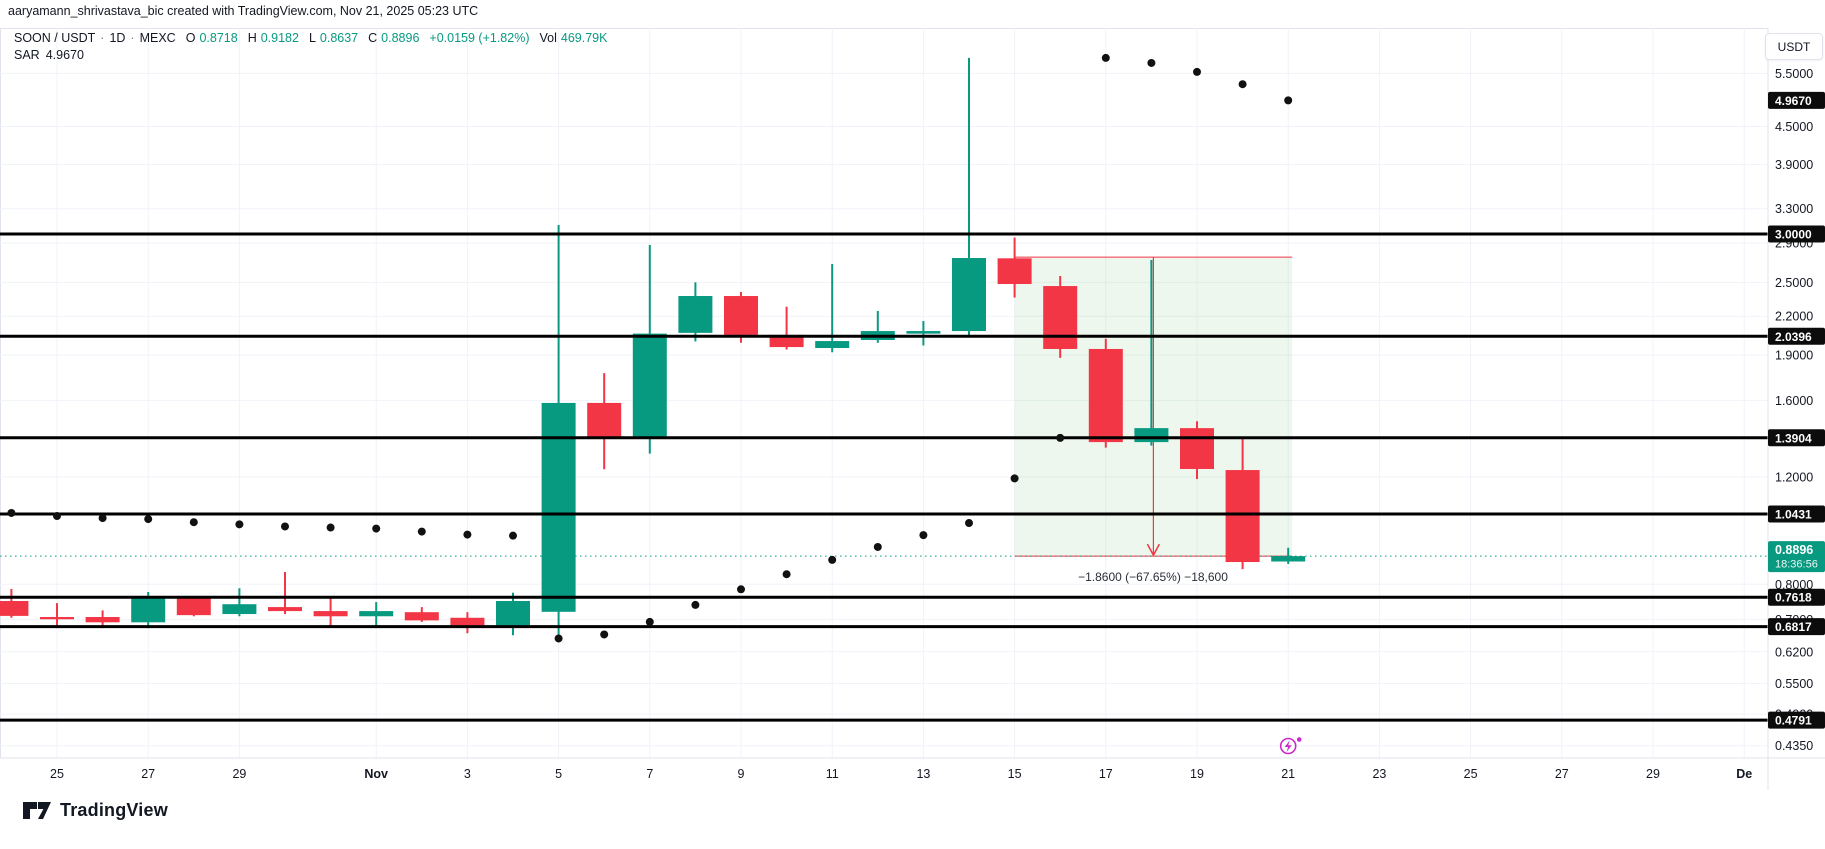  I want to click on date-label: 5, so click(558, 774).